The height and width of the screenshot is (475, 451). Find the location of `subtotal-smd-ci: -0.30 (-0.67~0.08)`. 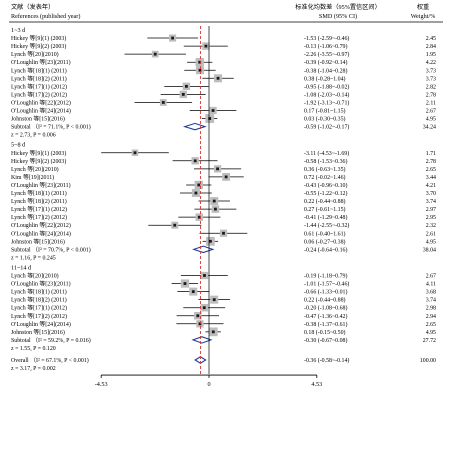

subtotal-smd-ci: -0.30 (-0.67~0.08) is located at coordinates (325, 340).